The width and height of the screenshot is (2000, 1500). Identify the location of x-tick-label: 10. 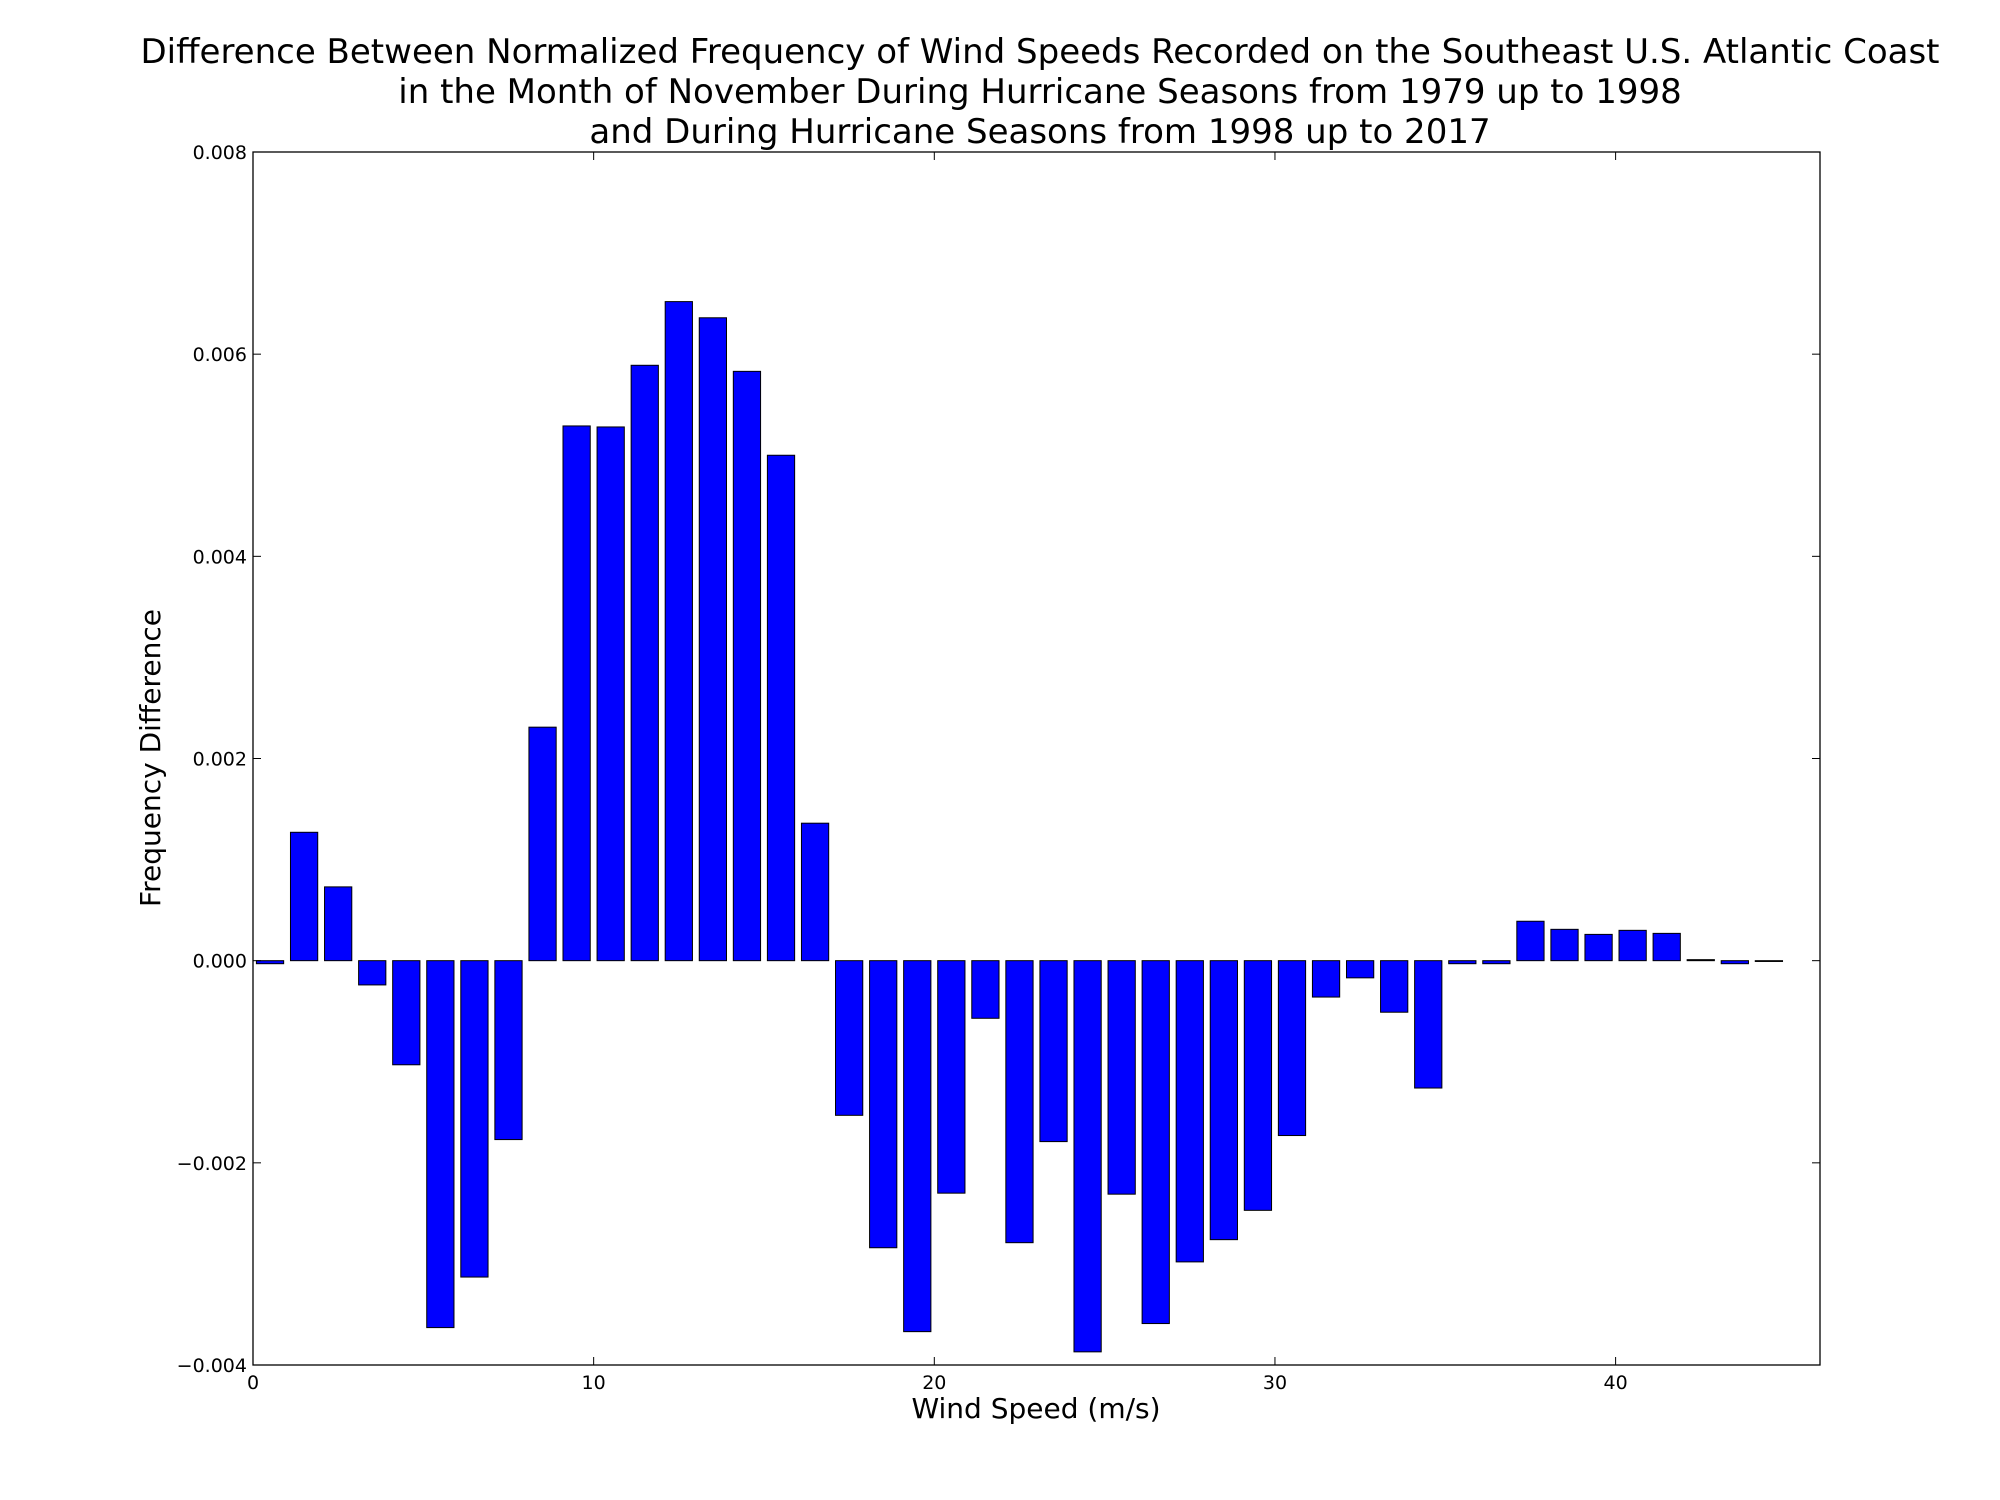
(594, 1383).